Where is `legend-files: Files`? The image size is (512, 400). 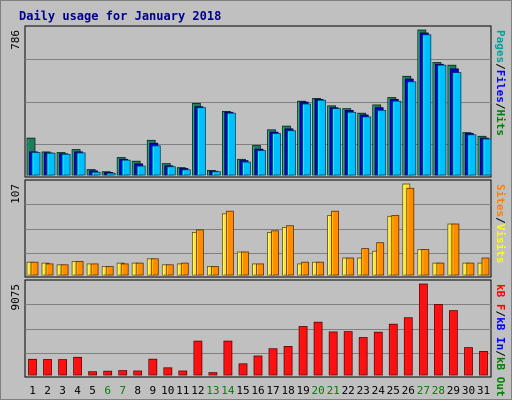
legend-files: Files is located at coordinates (500, 86).